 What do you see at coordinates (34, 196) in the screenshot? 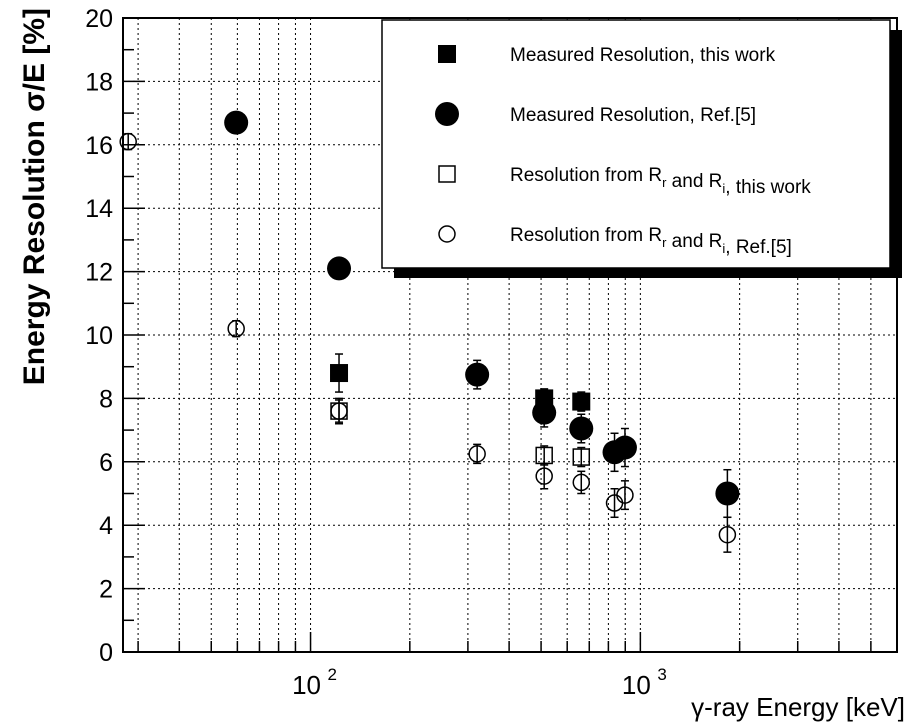
I see `y-axis-label: Energy Resolution σ/E [%]` at bounding box center [34, 196].